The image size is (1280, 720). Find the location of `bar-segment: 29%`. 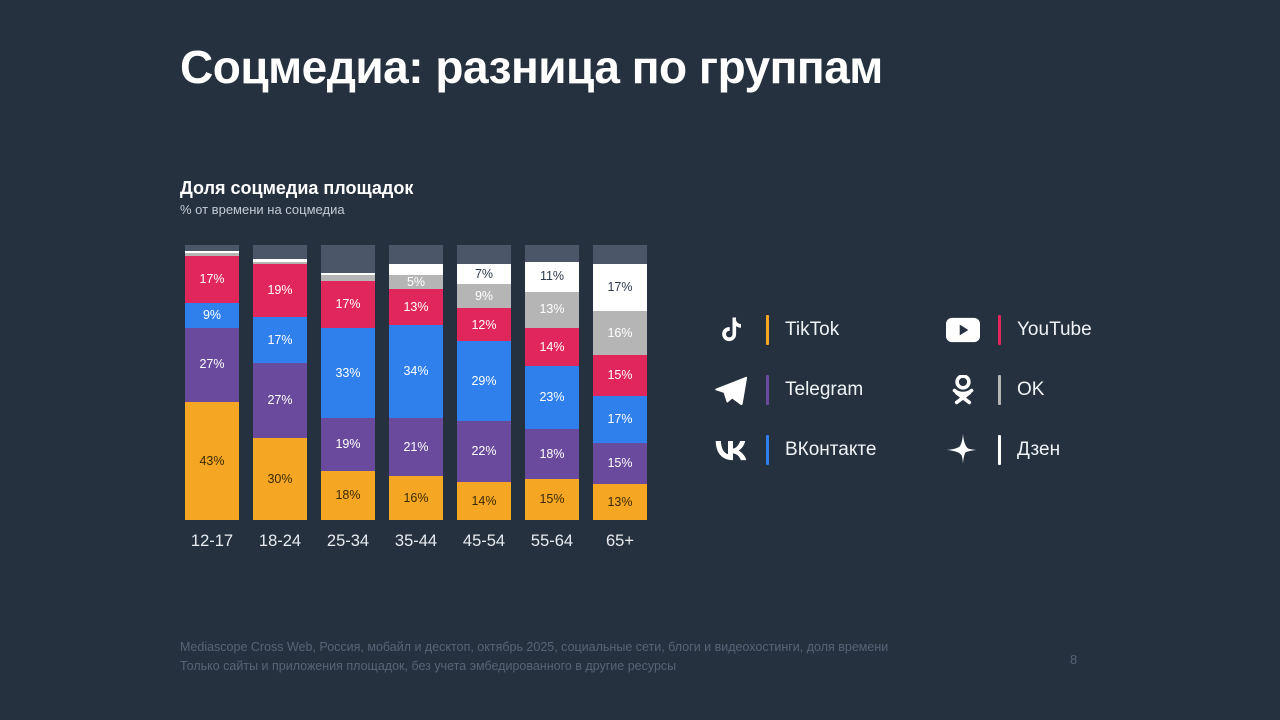

bar-segment: 29% is located at coordinates (484, 381).